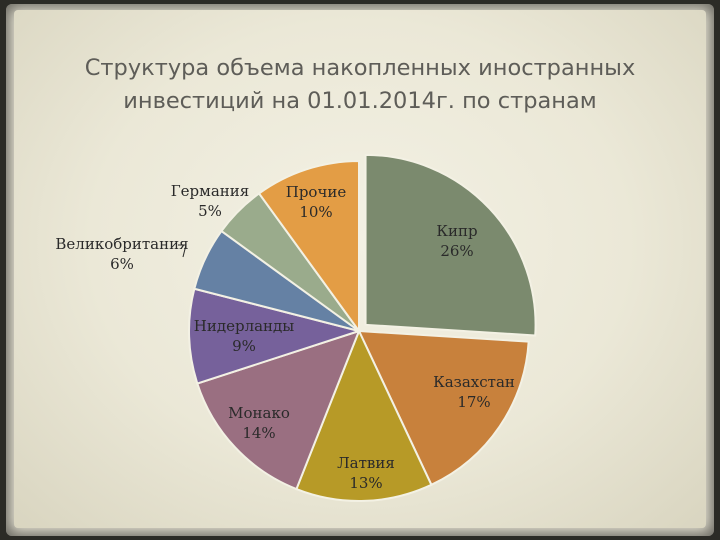 This screenshot has width=720, height=540. I want to click on slice-label-1: Кипр 26%, so click(456, 241).